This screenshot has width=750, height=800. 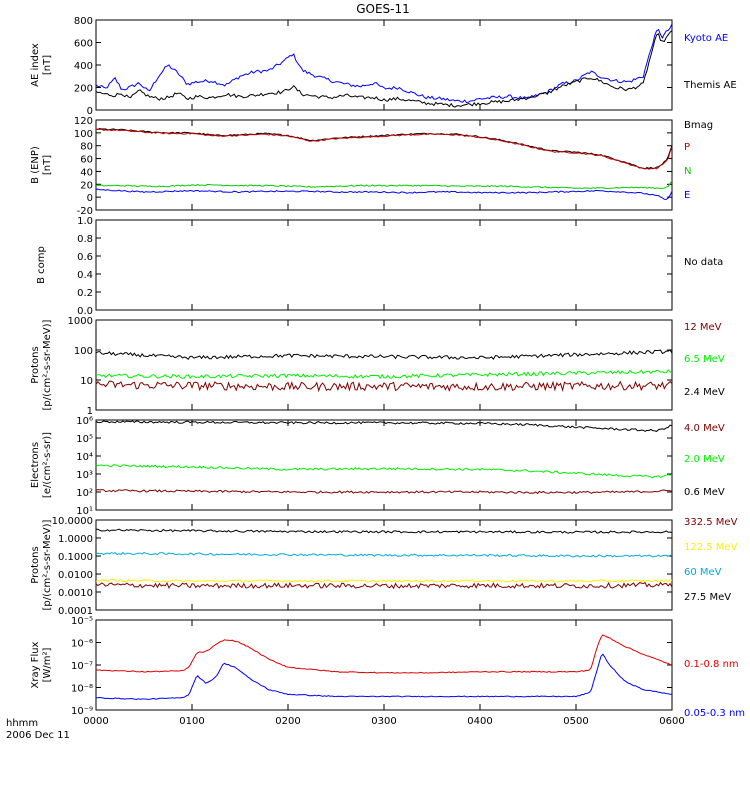 What do you see at coordinates (84, 493) in the screenshot?
I see `y-tick-label: 10²` at bounding box center [84, 493].